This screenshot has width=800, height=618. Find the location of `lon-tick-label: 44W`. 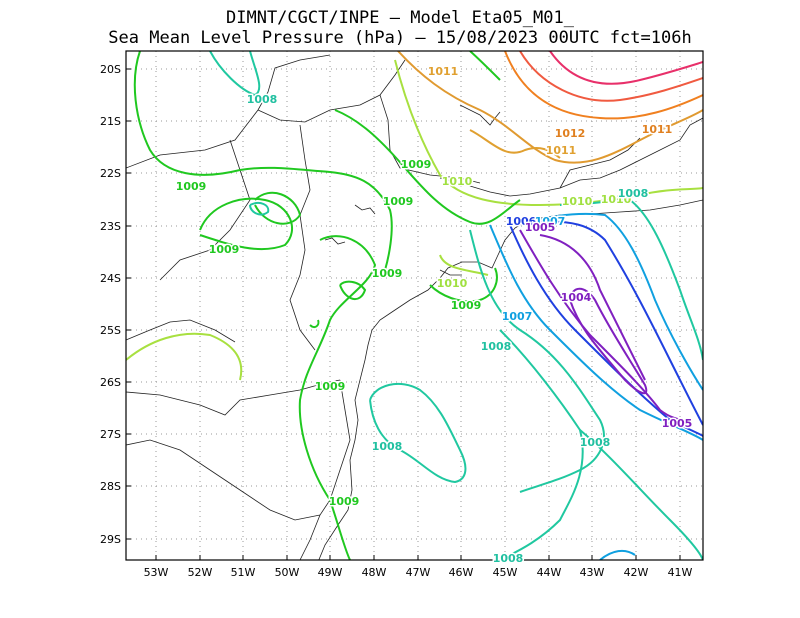

lon-tick-label: 44W is located at coordinates (549, 572).